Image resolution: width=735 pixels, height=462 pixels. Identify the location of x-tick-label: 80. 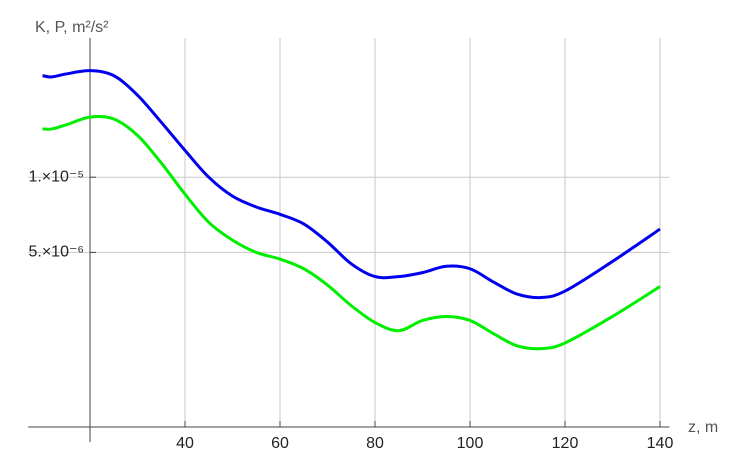
(375, 443).